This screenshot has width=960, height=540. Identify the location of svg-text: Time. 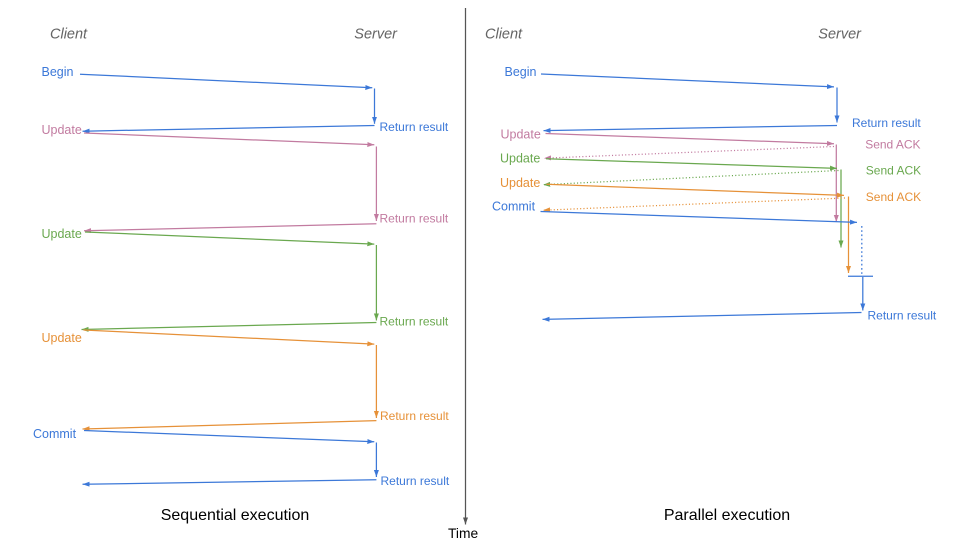
(463, 533).